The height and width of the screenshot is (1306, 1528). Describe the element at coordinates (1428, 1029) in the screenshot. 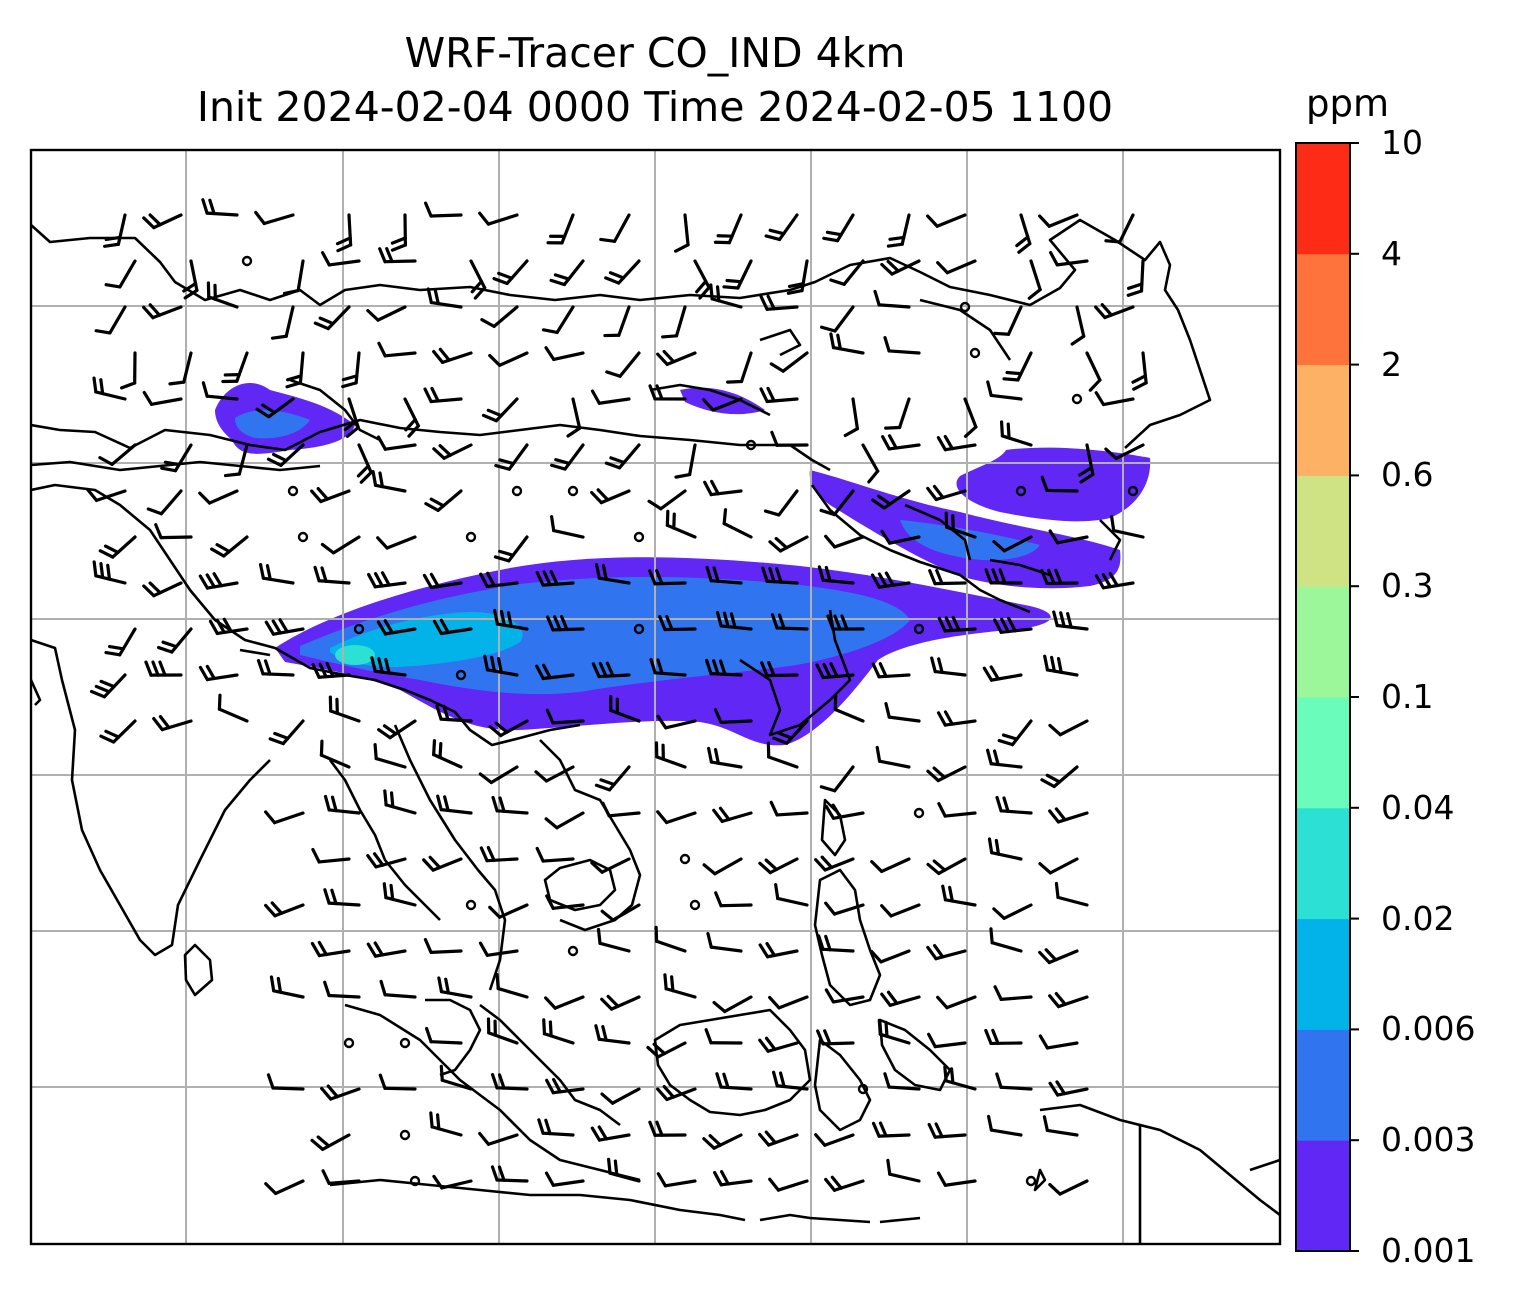

I see `colorbar-tick-label: 0.006` at that location.